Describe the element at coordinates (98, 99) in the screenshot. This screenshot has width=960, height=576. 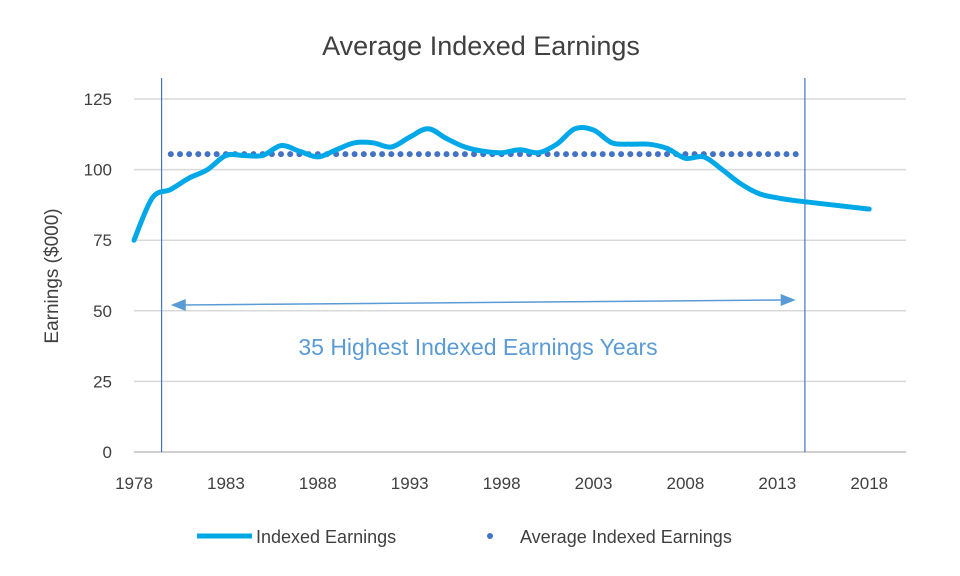
I see `y-tick-label: 125` at that location.